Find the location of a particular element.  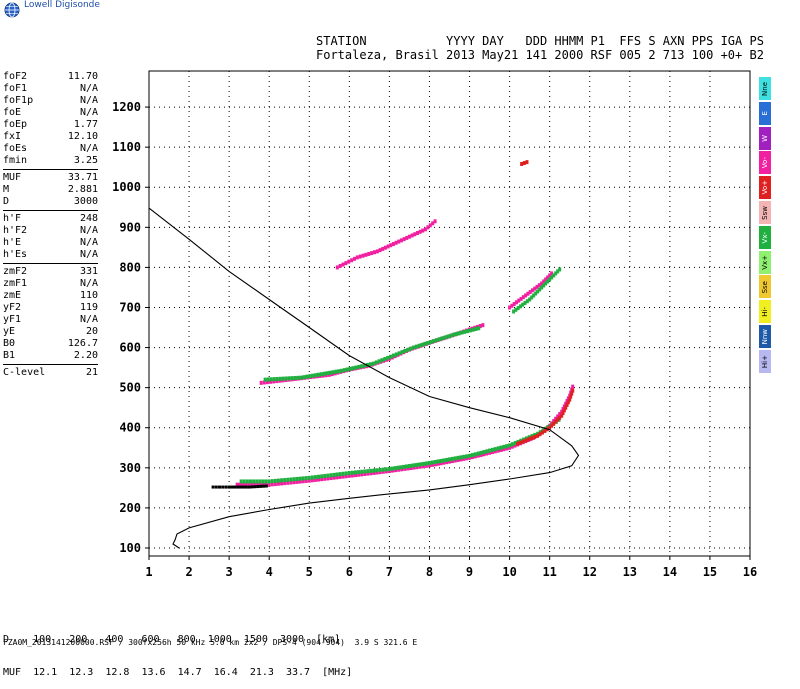

param-value: 1.77 is located at coordinates (85, 124).